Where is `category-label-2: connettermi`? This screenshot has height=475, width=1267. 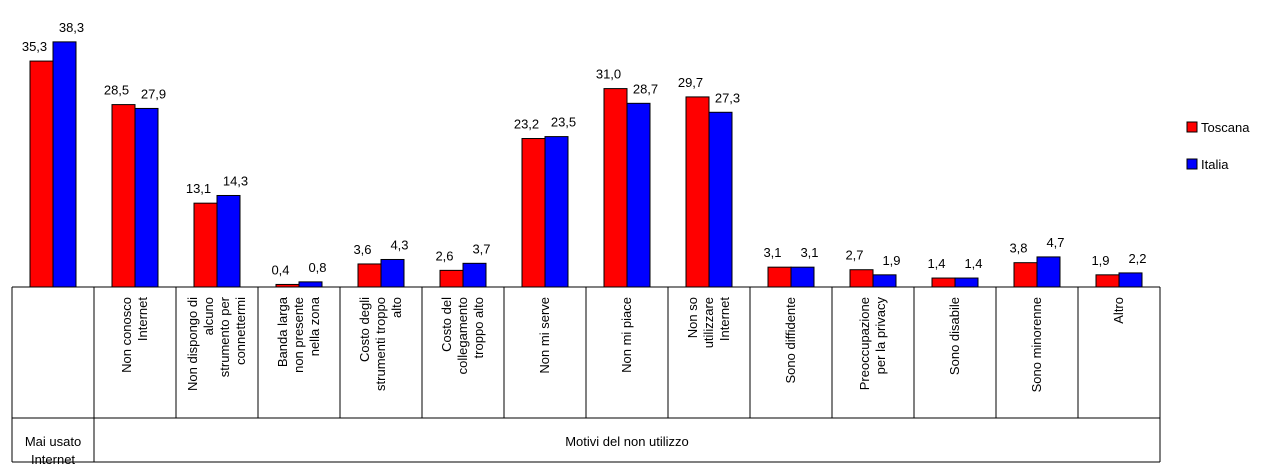 category-label-2: connettermi is located at coordinates (240, 331).